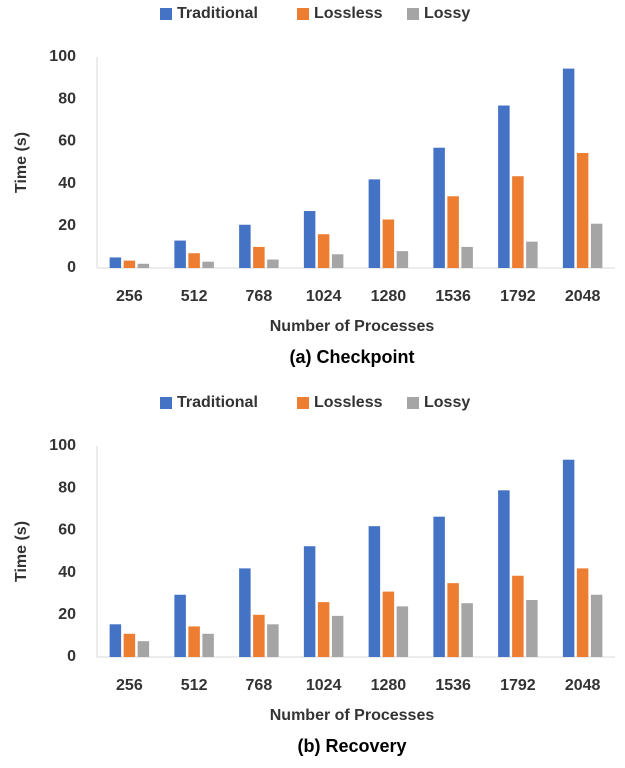 Image resolution: width=625 pixels, height=768 pixels. Describe the element at coordinates (351, 357) in the screenshot. I see `caption: (a) Checkpoint` at that location.